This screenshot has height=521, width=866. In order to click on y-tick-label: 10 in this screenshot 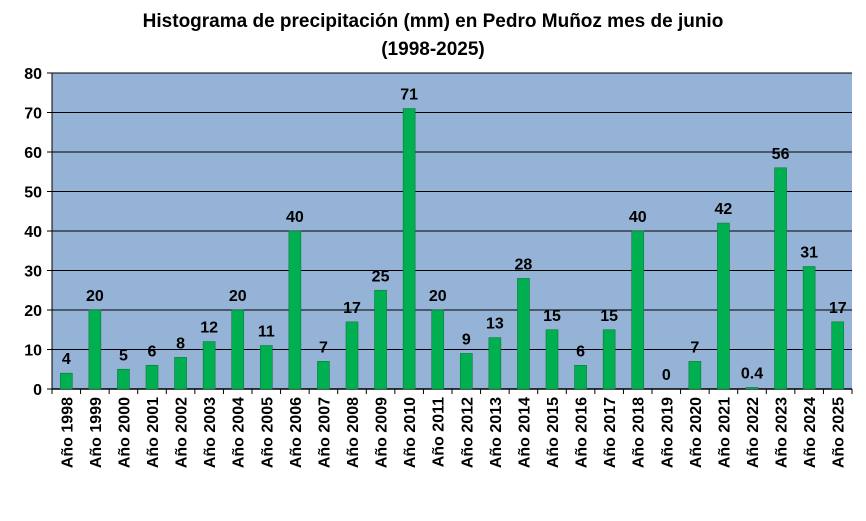, I will do `click(33, 351)`.